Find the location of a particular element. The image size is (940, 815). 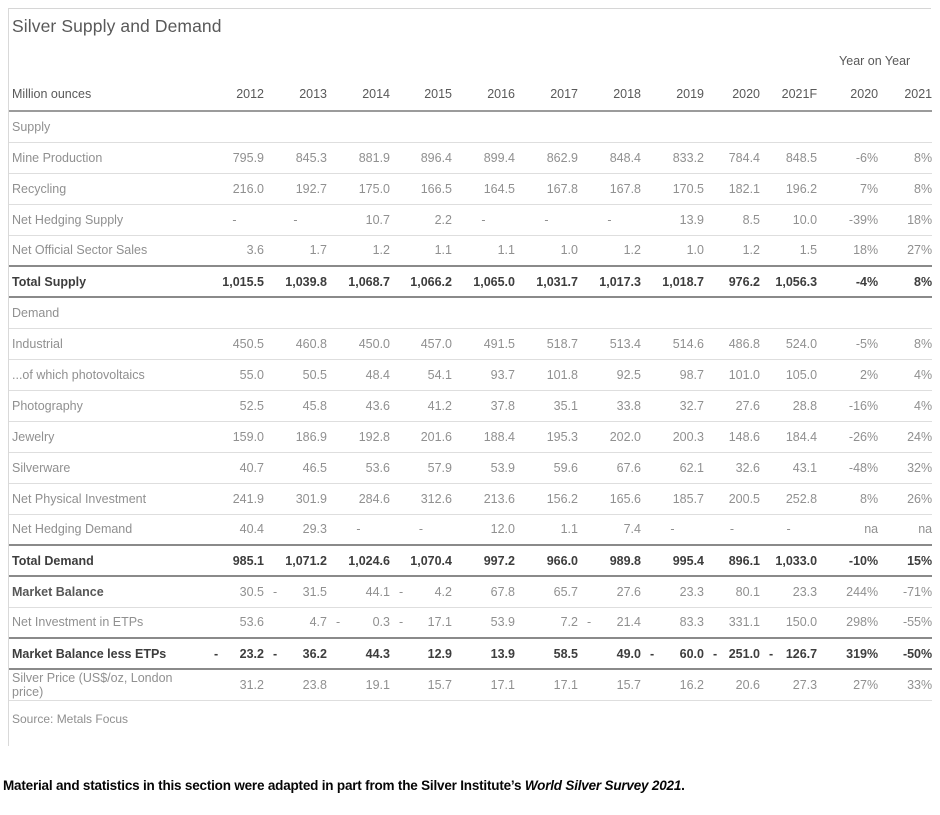

cell-yoy-value: 33% is located at coordinates (905, 685).